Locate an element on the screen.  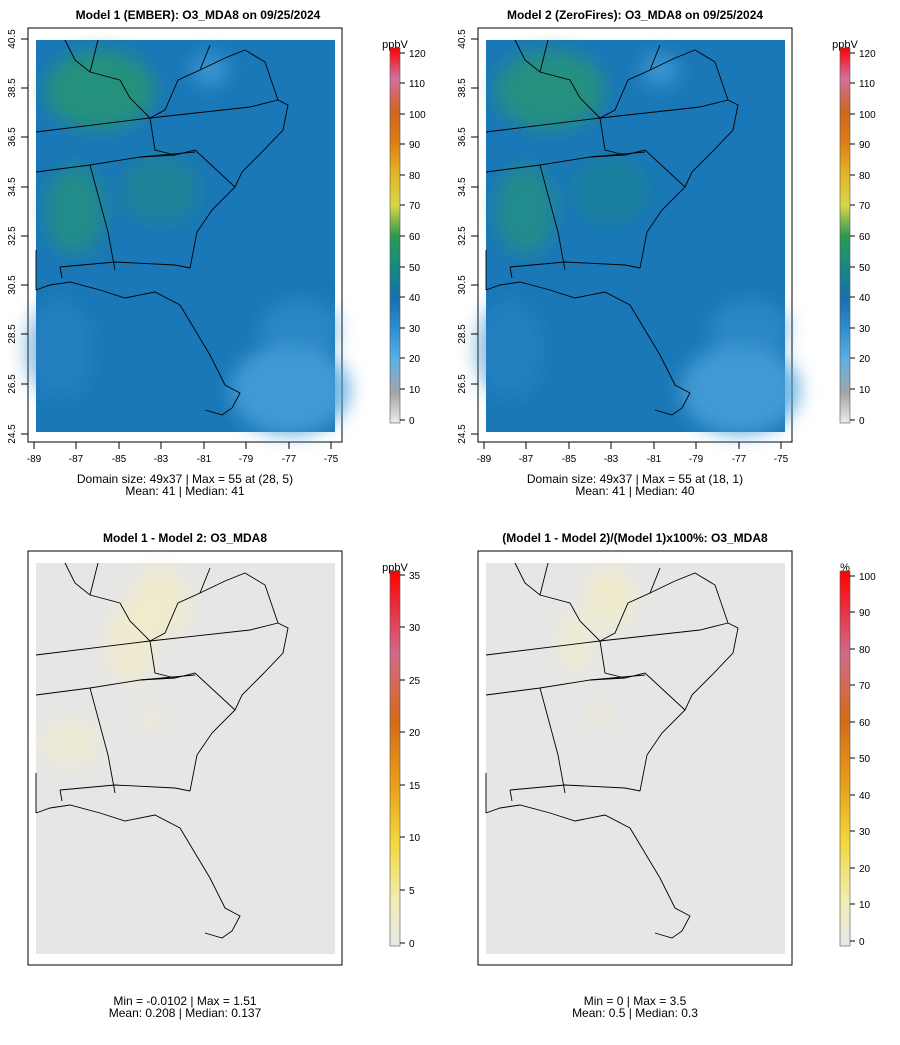
panel-title: Model 1 - Model 2: O3_MDA8 is located at coordinates (185, 538).